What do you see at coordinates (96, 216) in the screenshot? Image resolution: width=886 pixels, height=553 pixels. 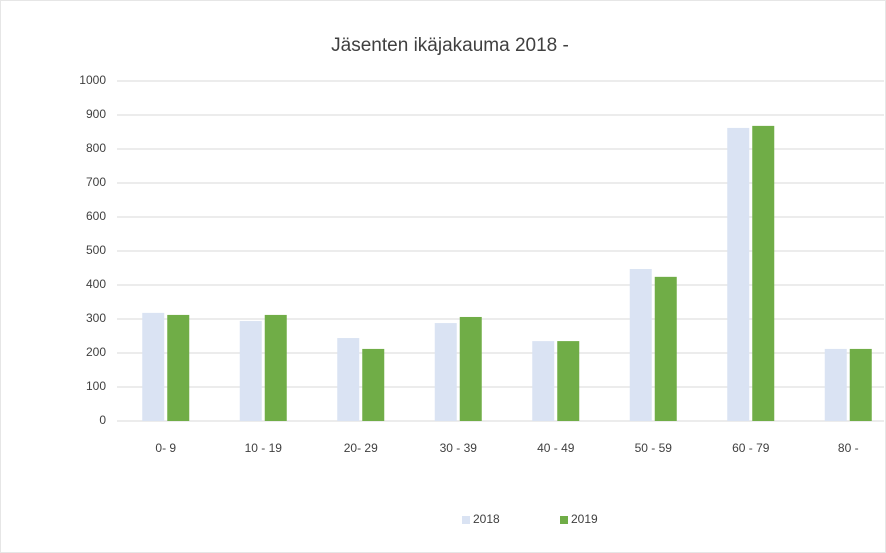 I see `y-tick-label: 600` at bounding box center [96, 216].